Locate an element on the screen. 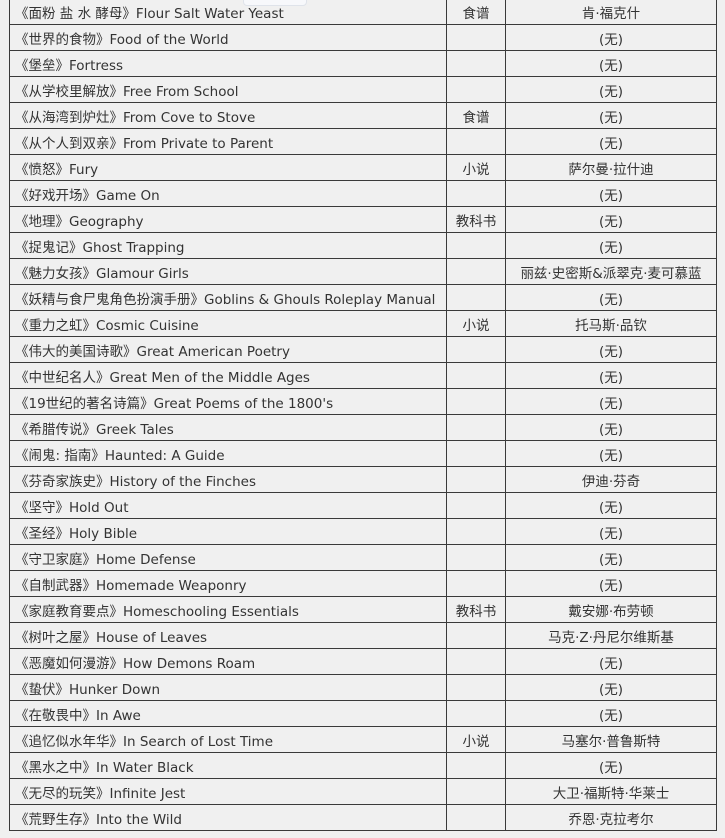  book-title-cell: 《中世纪名人》Great Men of the Middle Ages is located at coordinates (228, 375).